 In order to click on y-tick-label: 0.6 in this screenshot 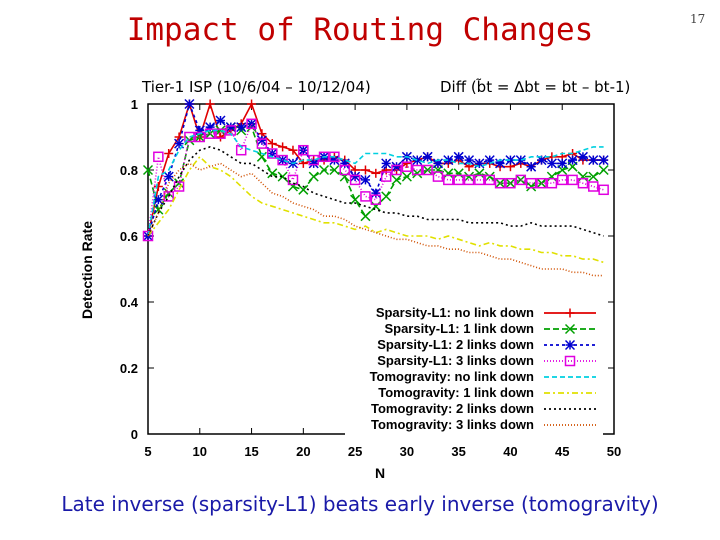, I will do `click(129, 236)`.